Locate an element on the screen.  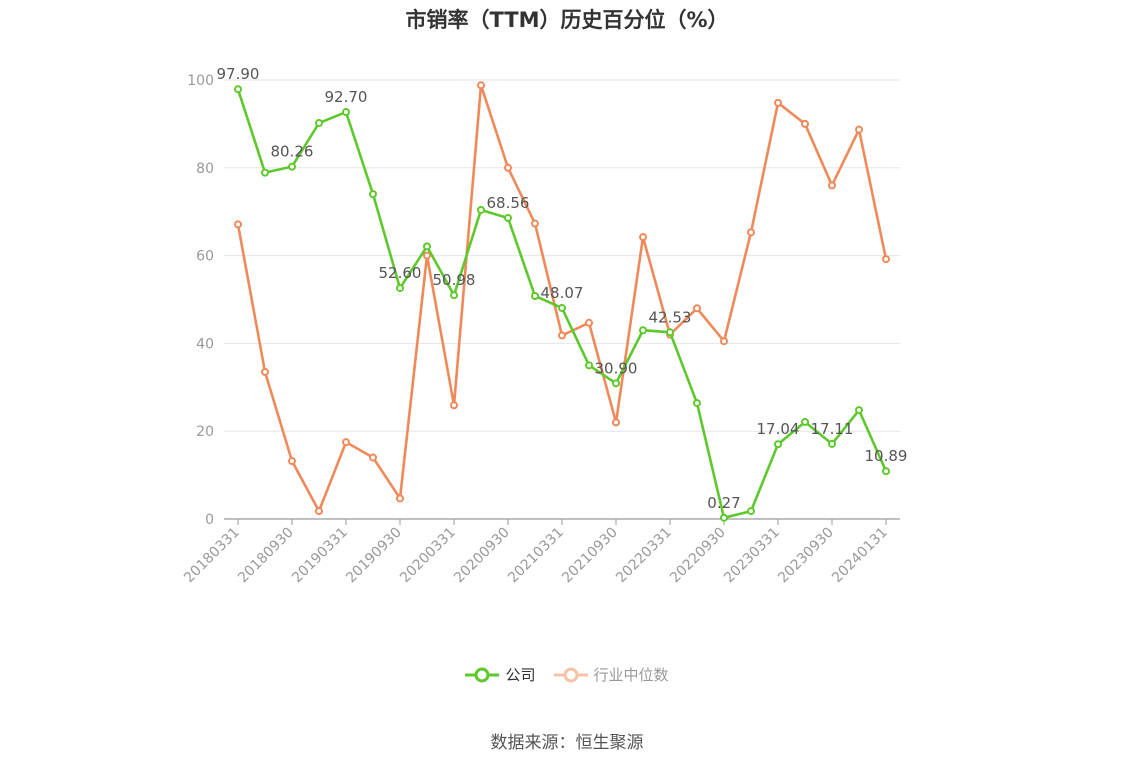
x-tick-label: 20230930 is located at coordinates (806, 556).